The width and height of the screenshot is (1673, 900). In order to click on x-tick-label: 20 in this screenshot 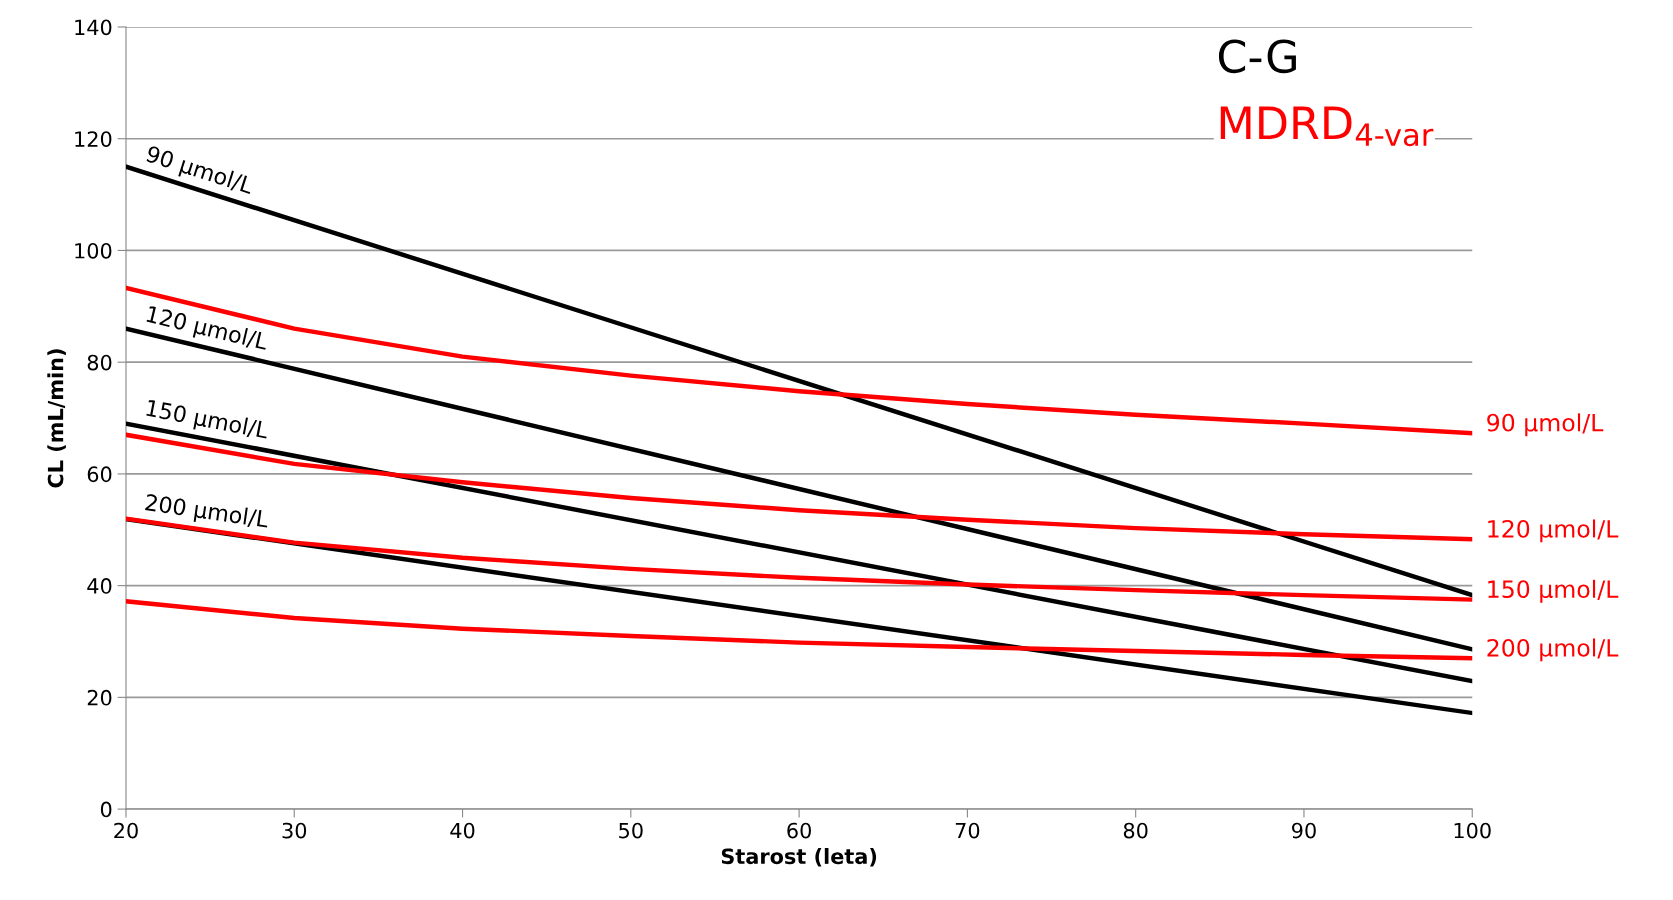, I will do `click(126, 830)`.